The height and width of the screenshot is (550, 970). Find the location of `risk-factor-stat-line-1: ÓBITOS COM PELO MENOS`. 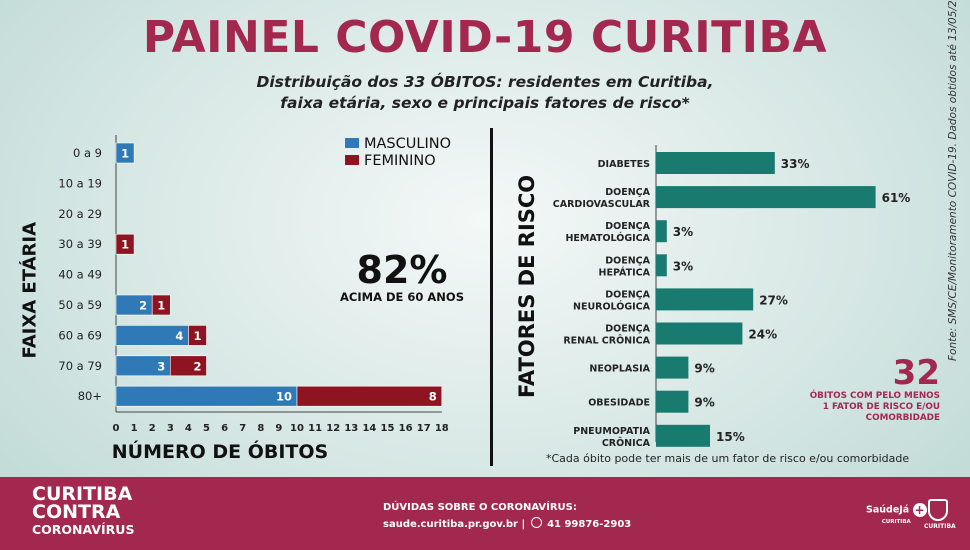

risk-factor-stat-line-1: ÓBITOS COM PELO MENOS is located at coordinates (874, 396).